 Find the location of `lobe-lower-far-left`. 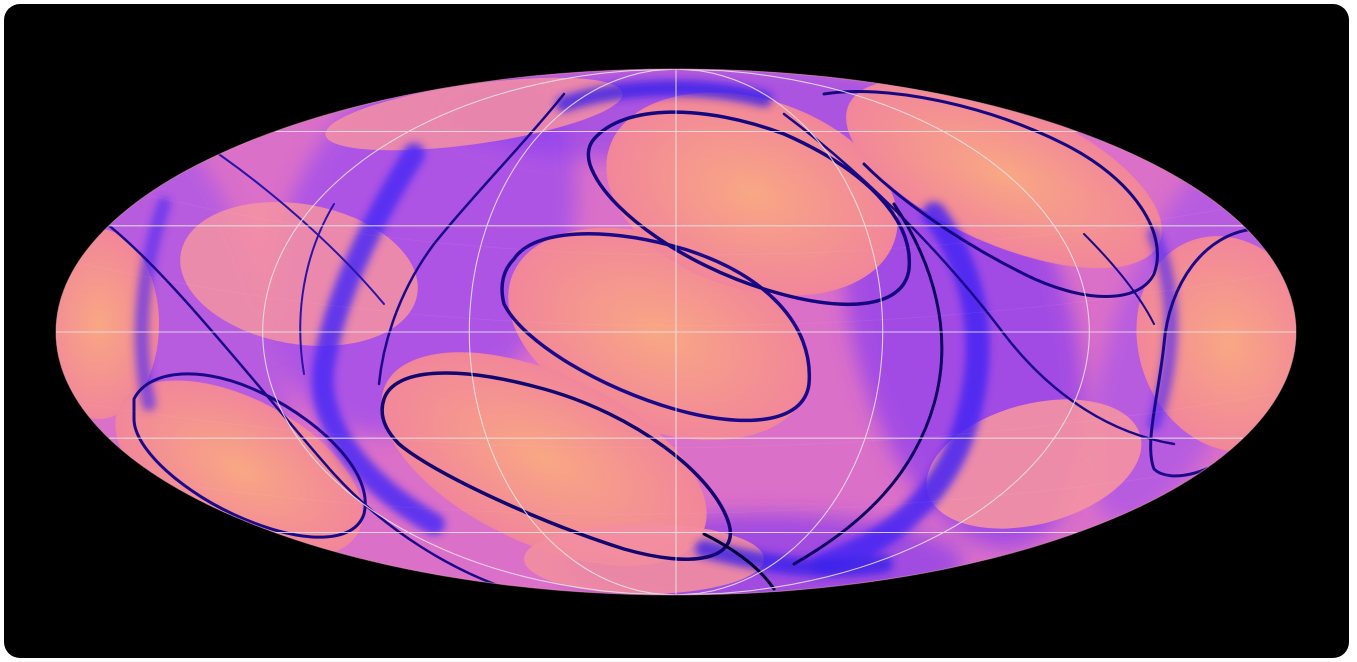

lobe-lower-far-left is located at coordinates (239, 469).